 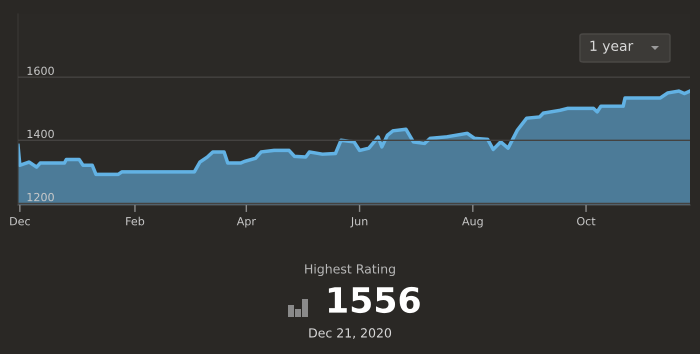 What do you see at coordinates (41, 70) in the screenshot?
I see `y-tick-label: 1600` at bounding box center [41, 70].